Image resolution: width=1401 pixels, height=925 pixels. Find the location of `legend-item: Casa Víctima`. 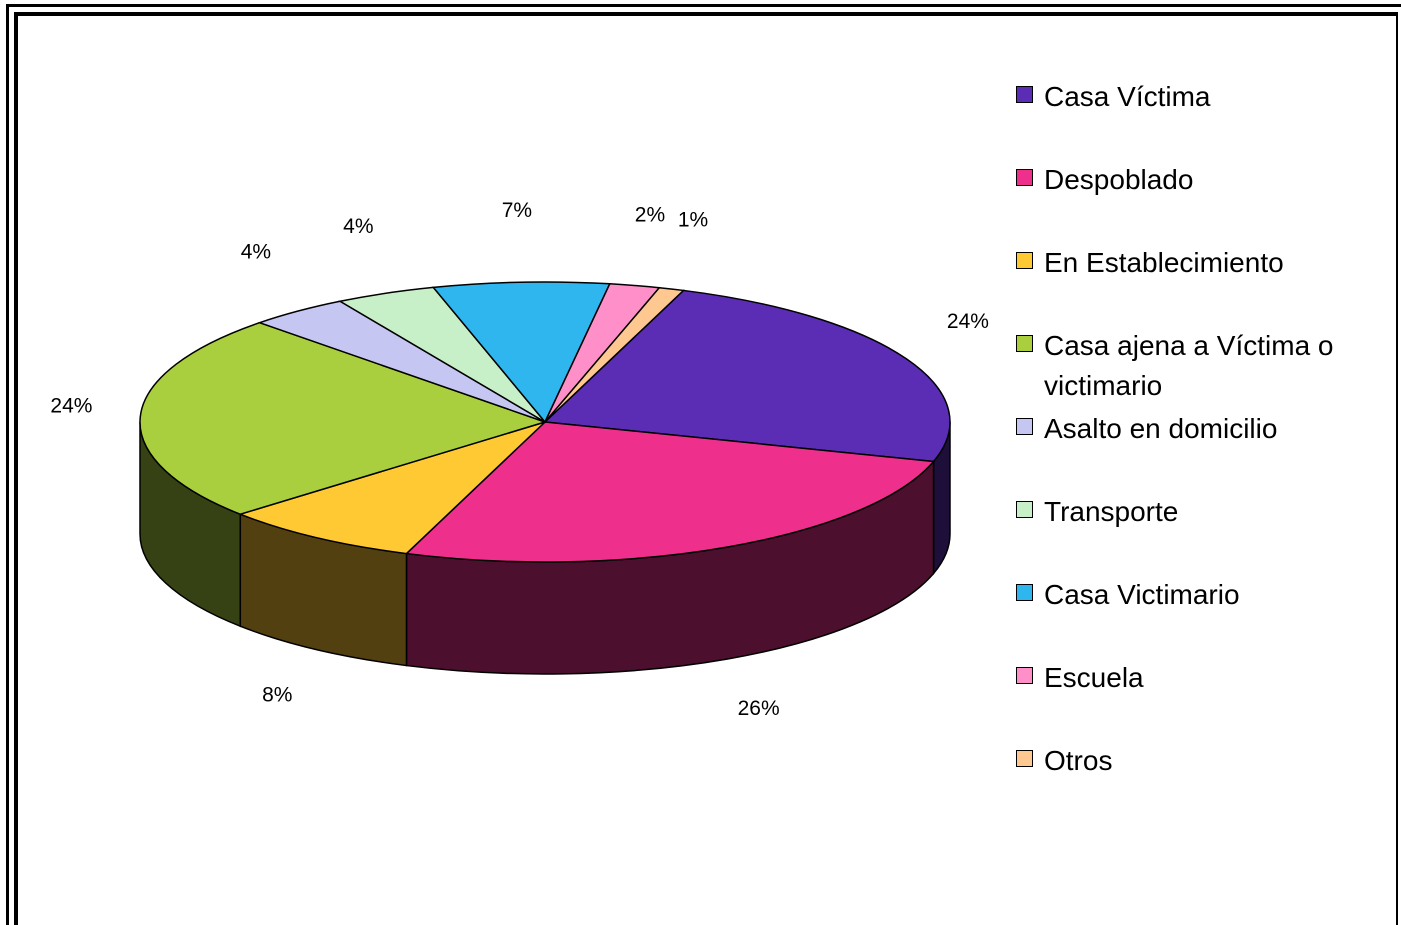

legend-item: Casa Víctima is located at coordinates (1202, 97).